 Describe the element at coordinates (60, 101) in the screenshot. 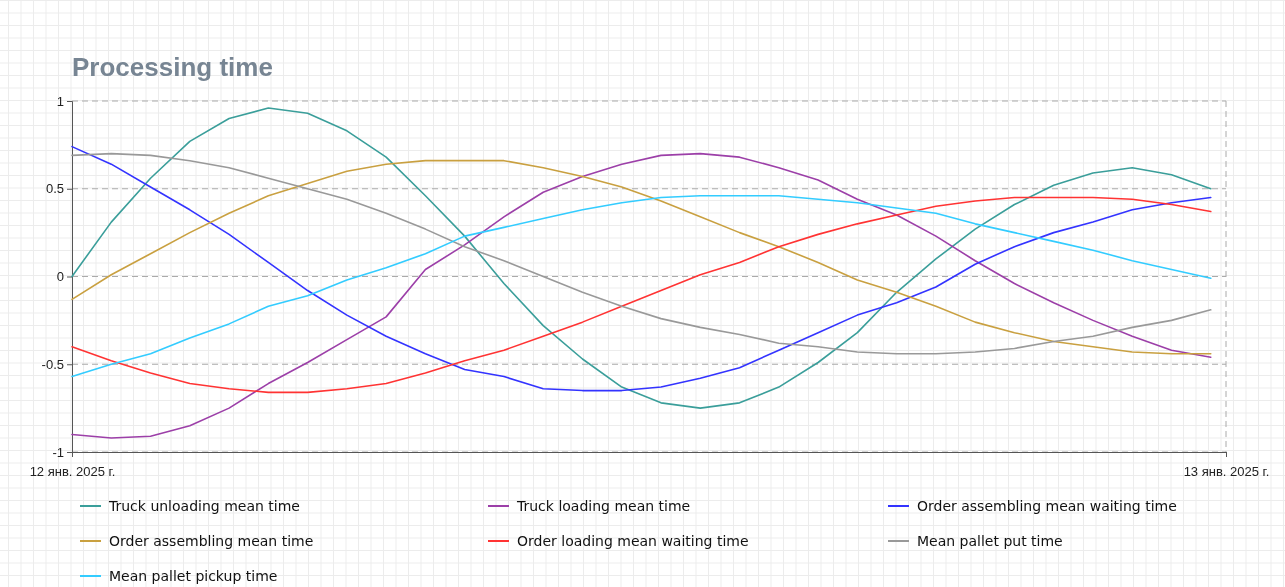

I see `y-tick-label: 1` at that location.